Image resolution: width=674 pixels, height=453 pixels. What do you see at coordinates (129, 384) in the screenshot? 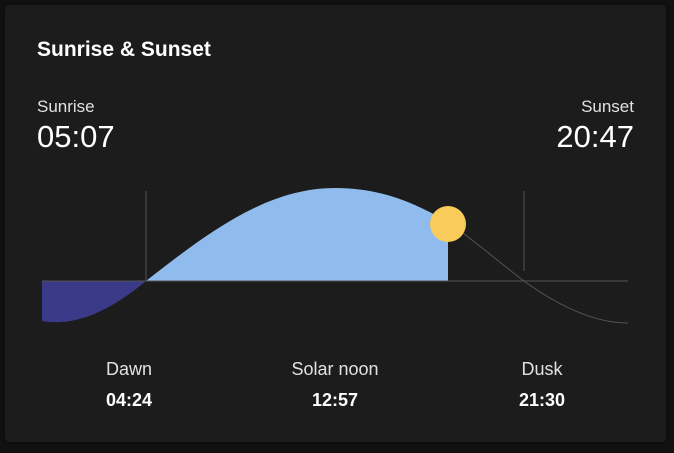
I see `dawn-stat: Dawn 04:24` at bounding box center [129, 384].